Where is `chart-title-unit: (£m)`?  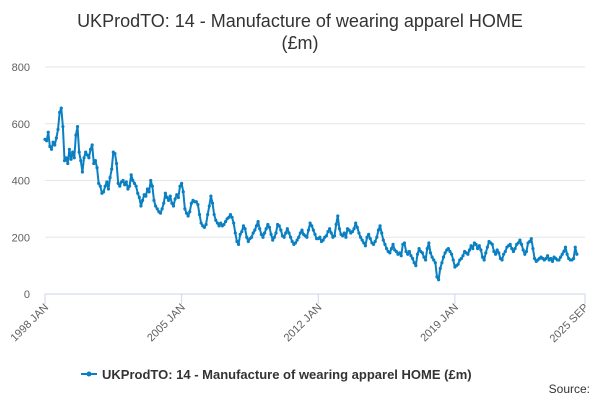
chart-title-unit: (£m) is located at coordinates (300, 43).